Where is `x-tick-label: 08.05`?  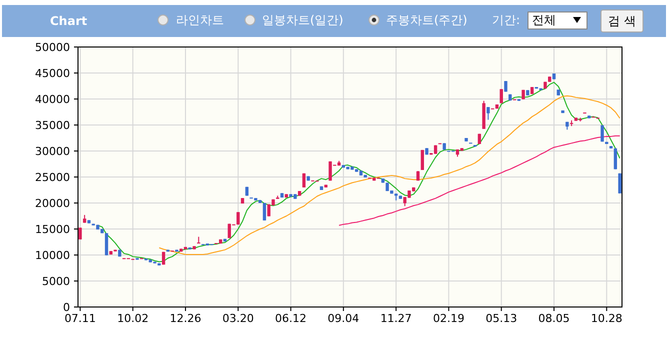 x-tick-label: 08.05 is located at coordinates (554, 318).